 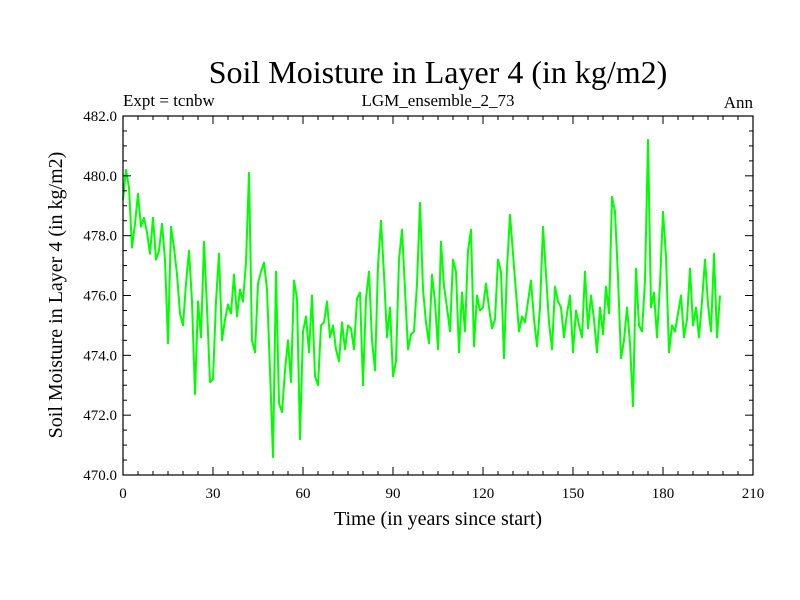 I want to click on x-tick-label: 150, so click(x=573, y=494).